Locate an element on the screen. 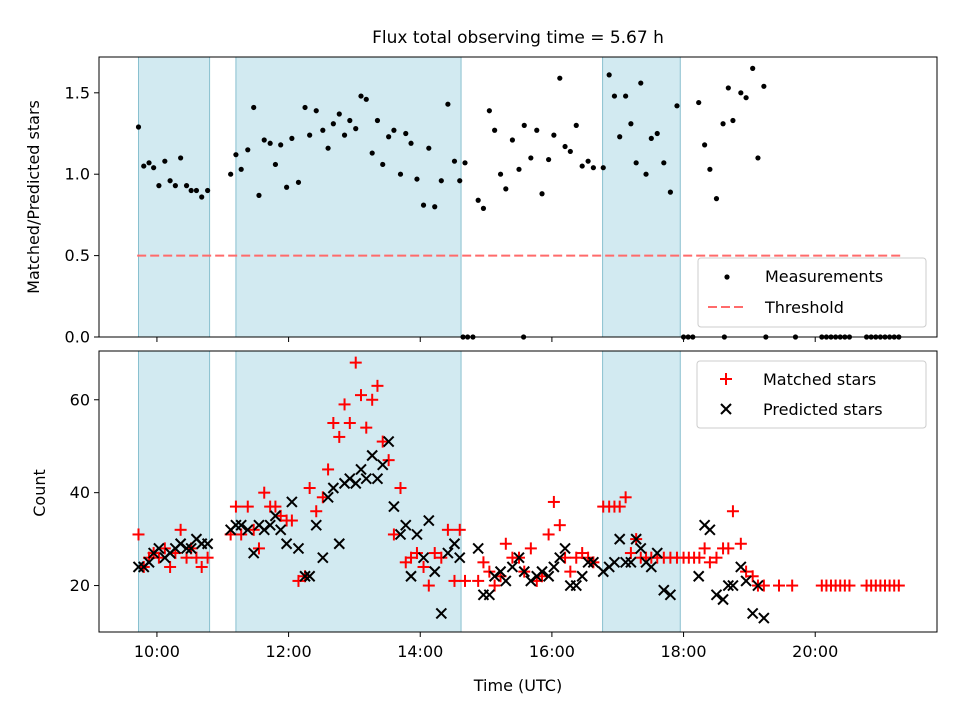  legend-measurements-label: Measurements is located at coordinates (824, 276).